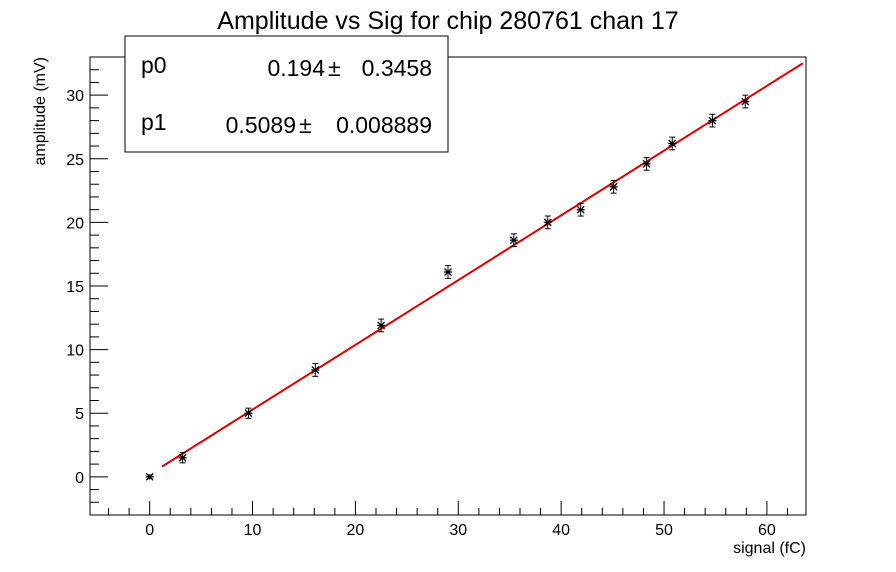 The width and height of the screenshot is (896, 572). Describe the element at coordinates (769, 548) in the screenshot. I see `x-axis-label: signal (fC)` at that location.